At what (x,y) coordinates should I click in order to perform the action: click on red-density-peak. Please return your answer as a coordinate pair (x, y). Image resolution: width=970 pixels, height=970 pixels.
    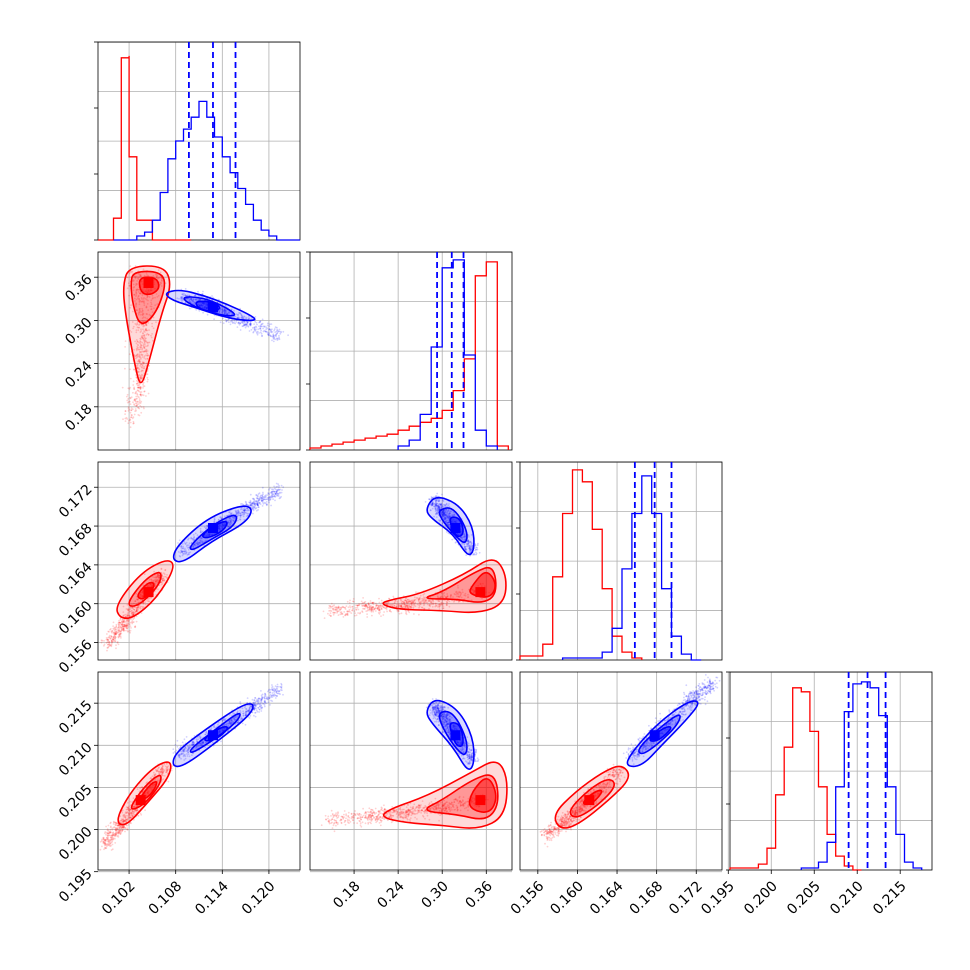
    Looking at the image, I should click on (148, 283).